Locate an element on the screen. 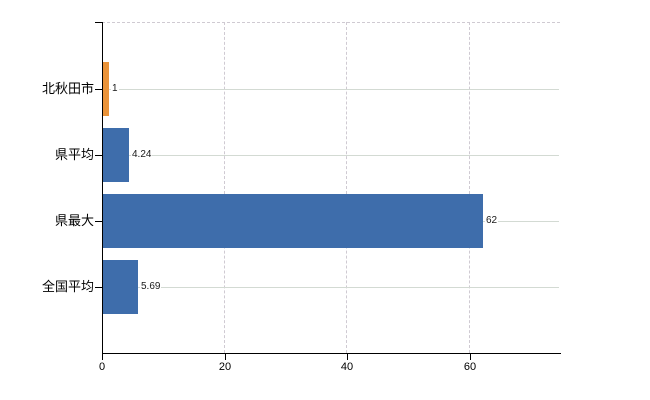  value-label: 62 is located at coordinates (492, 221).